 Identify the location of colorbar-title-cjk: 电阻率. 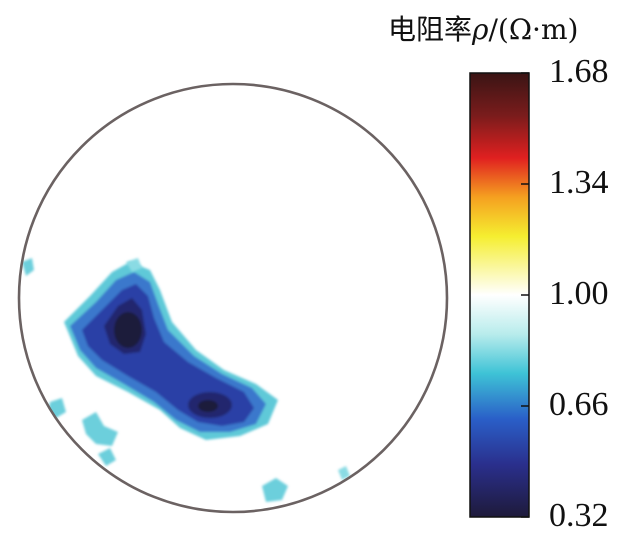
(430, 29).